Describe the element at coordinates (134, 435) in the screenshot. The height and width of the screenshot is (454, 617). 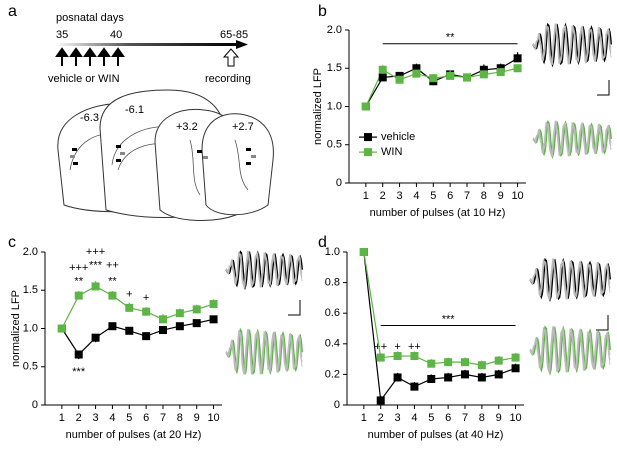
I see `x-axis-label: number of pulses (at 20 Hz)` at that location.